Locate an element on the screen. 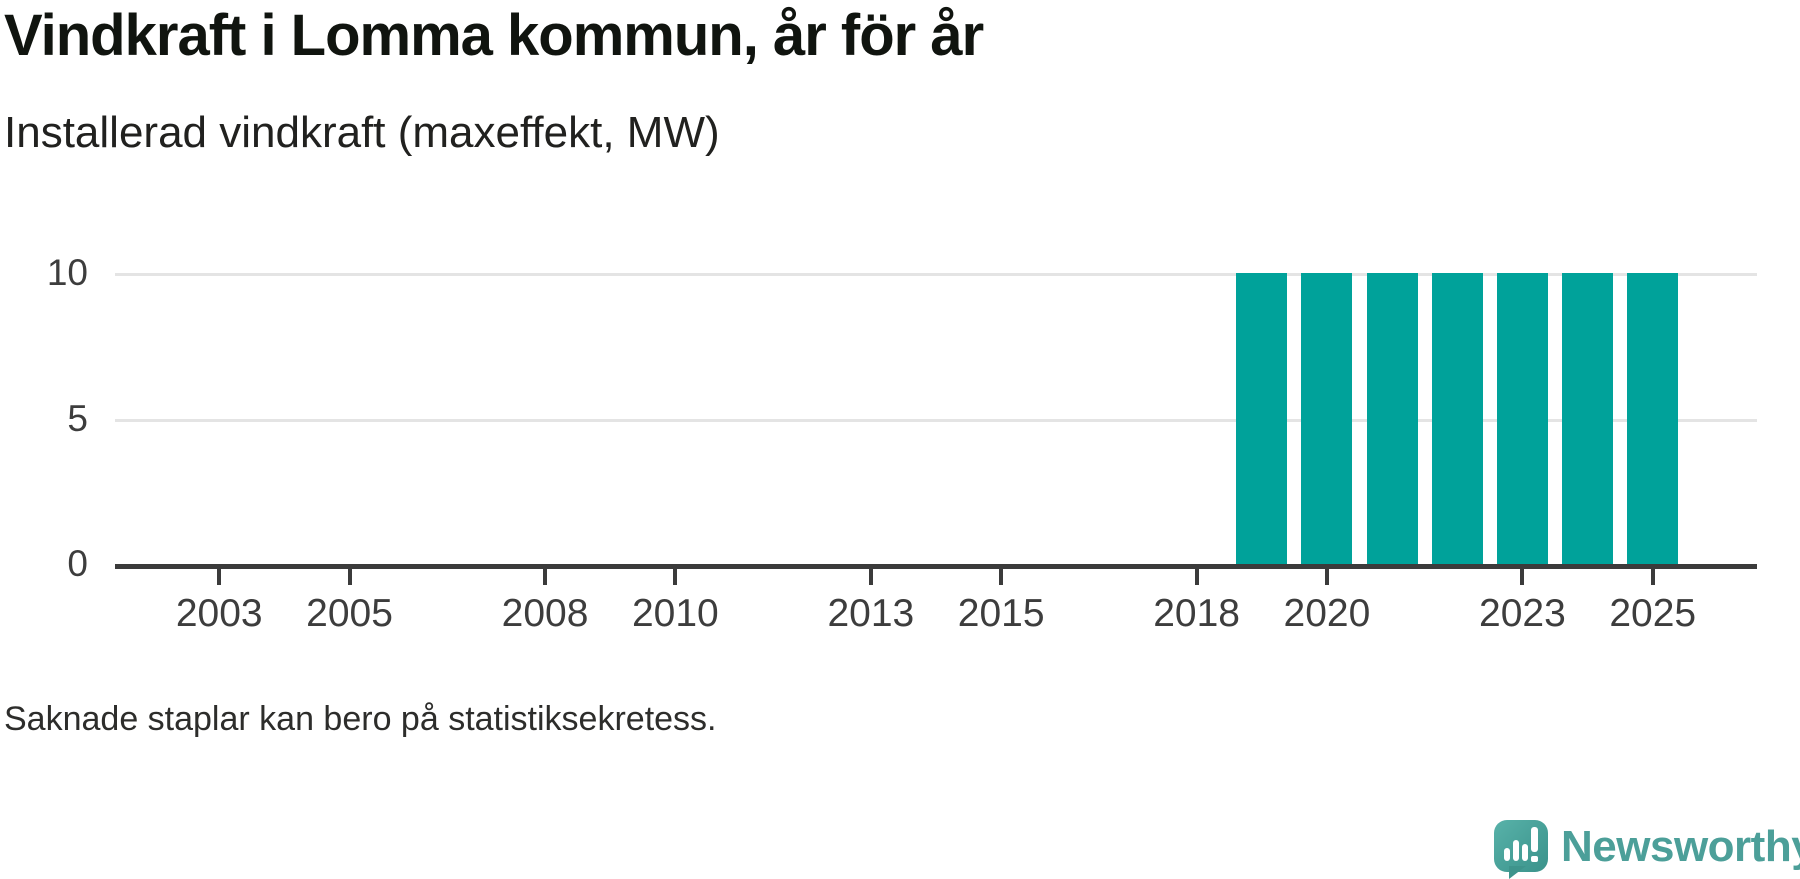 The image size is (1800, 879). x-tick-2025 is located at coordinates (1652, 577).